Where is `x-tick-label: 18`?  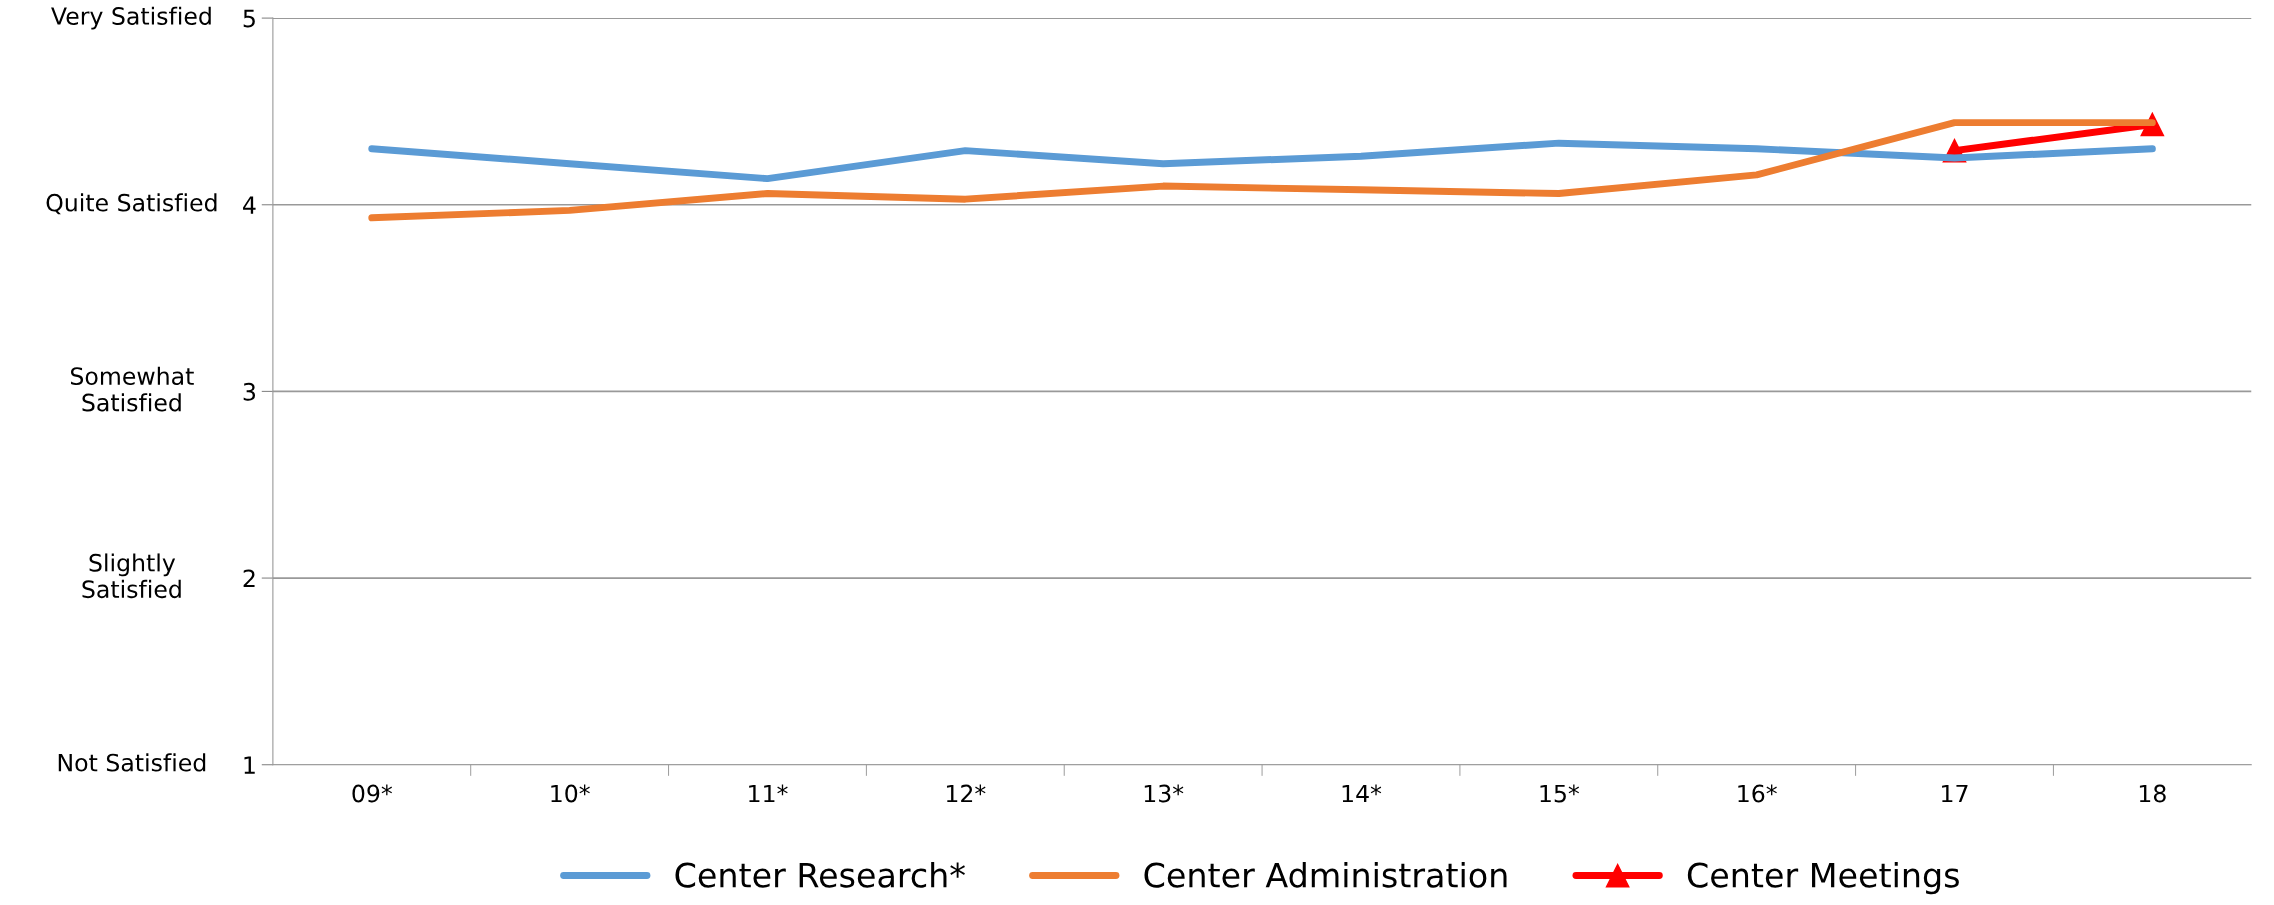 x-tick-label: 18 is located at coordinates (2152, 793).